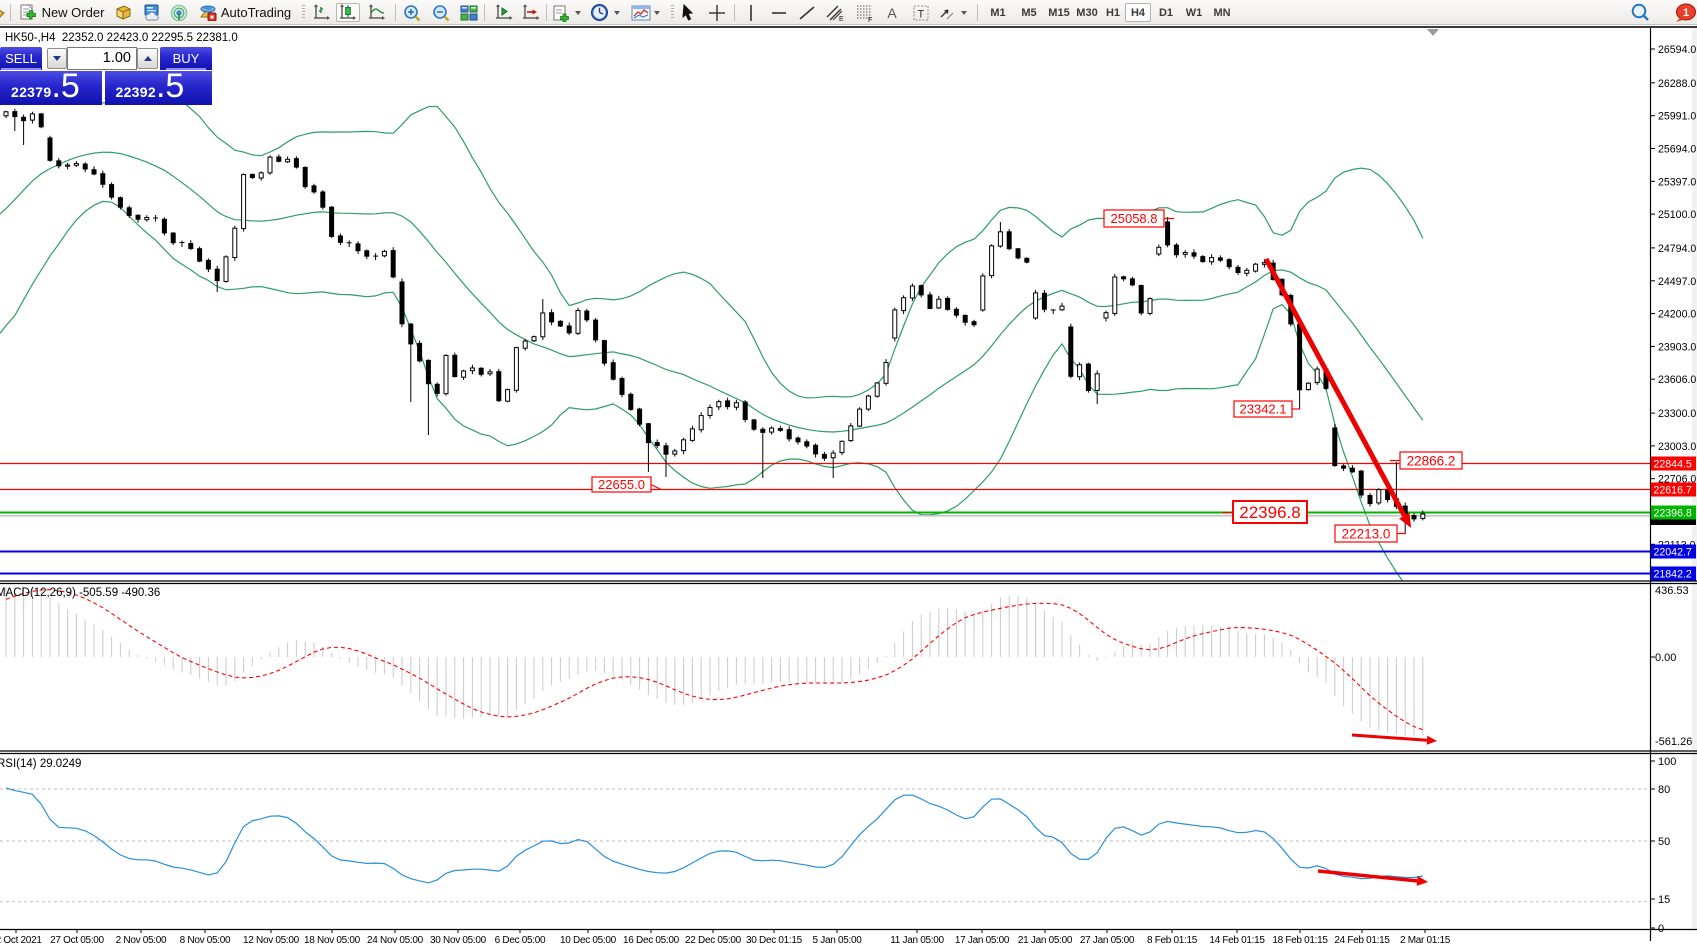  I want to click on svg-text: 11 Jan 05:00, so click(917, 940).